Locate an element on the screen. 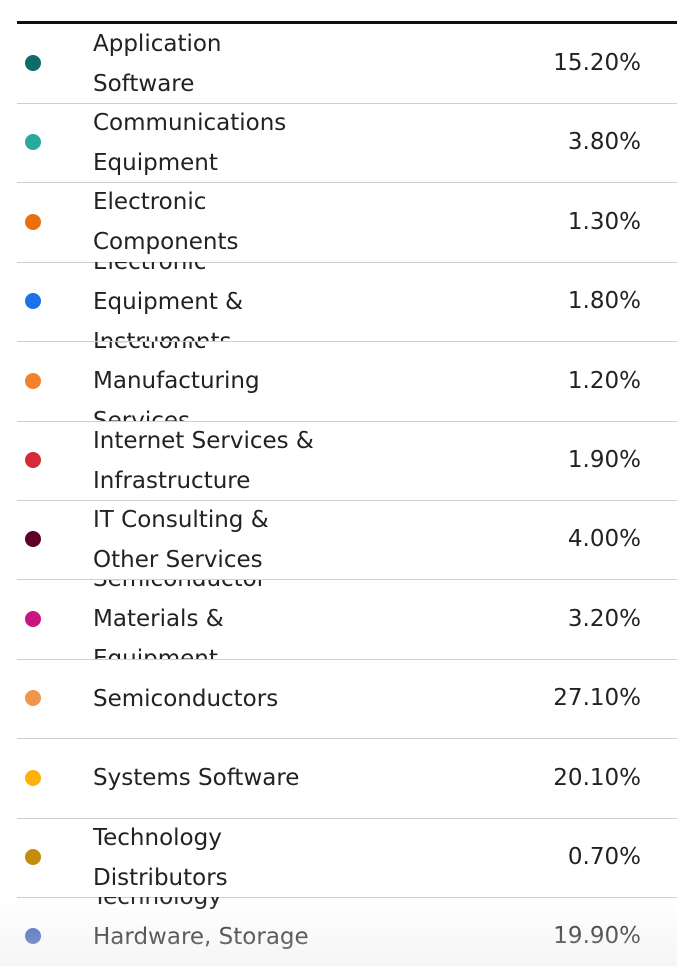 Image resolution: width=677 pixels, height=966 pixels. sector-row: Technology Distributors 0.70% is located at coordinates (347, 858).